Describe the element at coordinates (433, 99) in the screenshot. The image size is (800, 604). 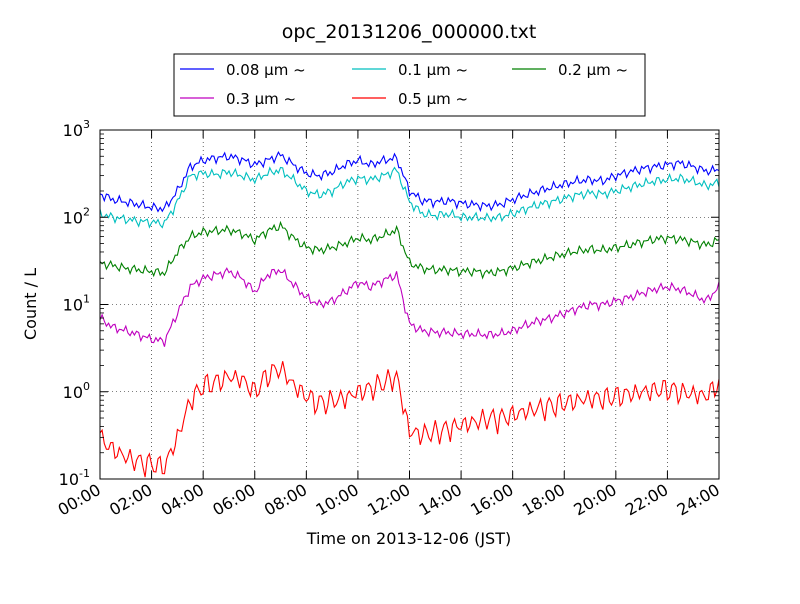
I see `legend-label: 0.5 μm ~` at that location.